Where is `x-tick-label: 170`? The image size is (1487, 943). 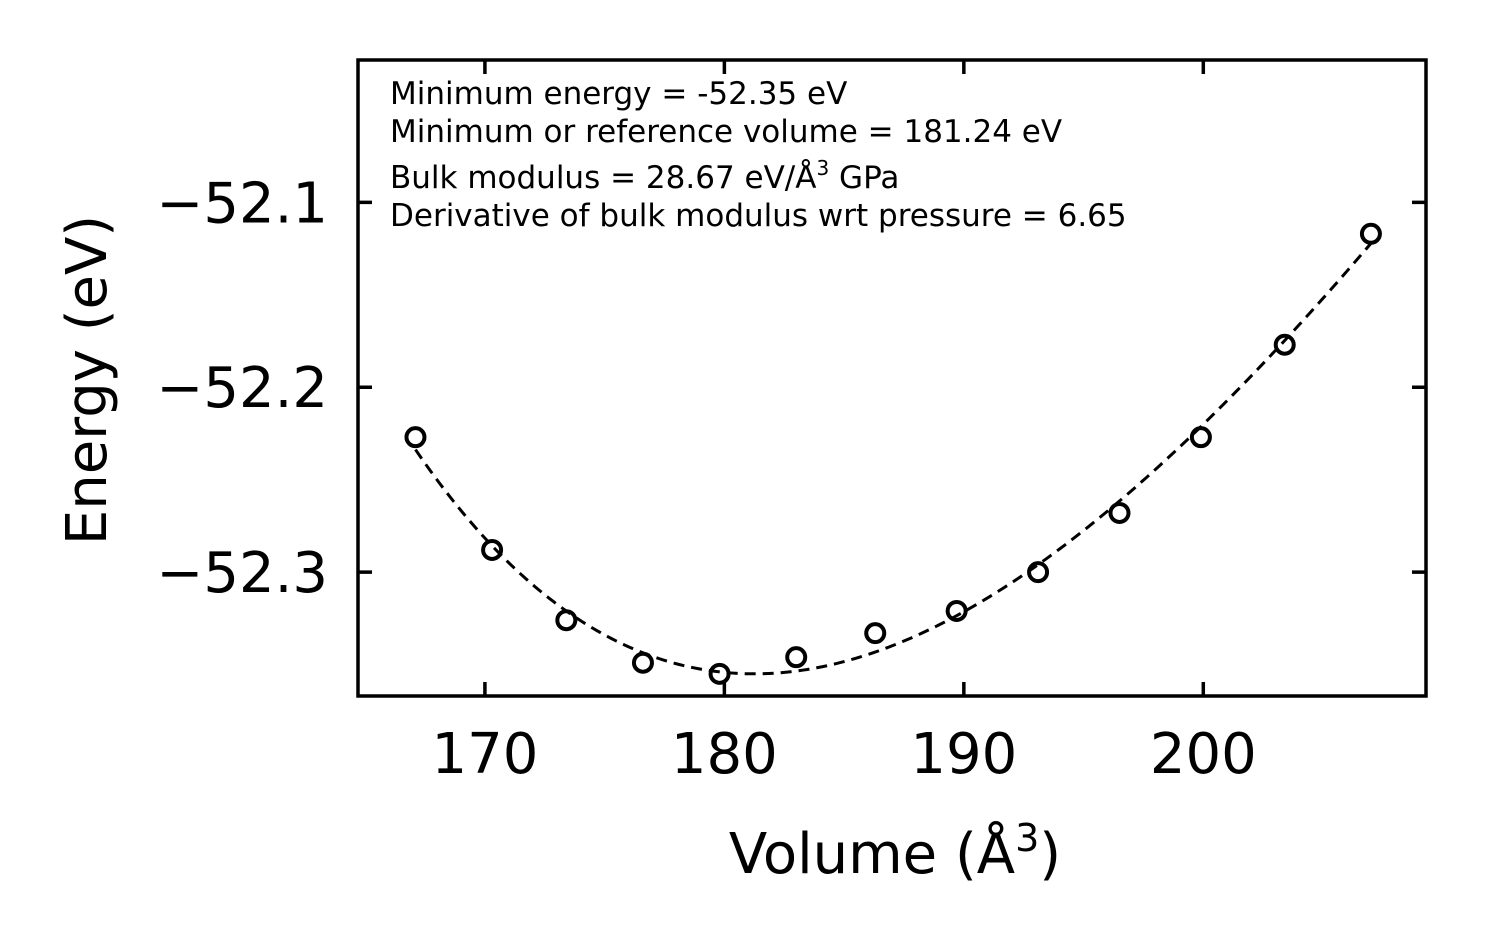 x-tick-label: 170 is located at coordinates (484, 754).